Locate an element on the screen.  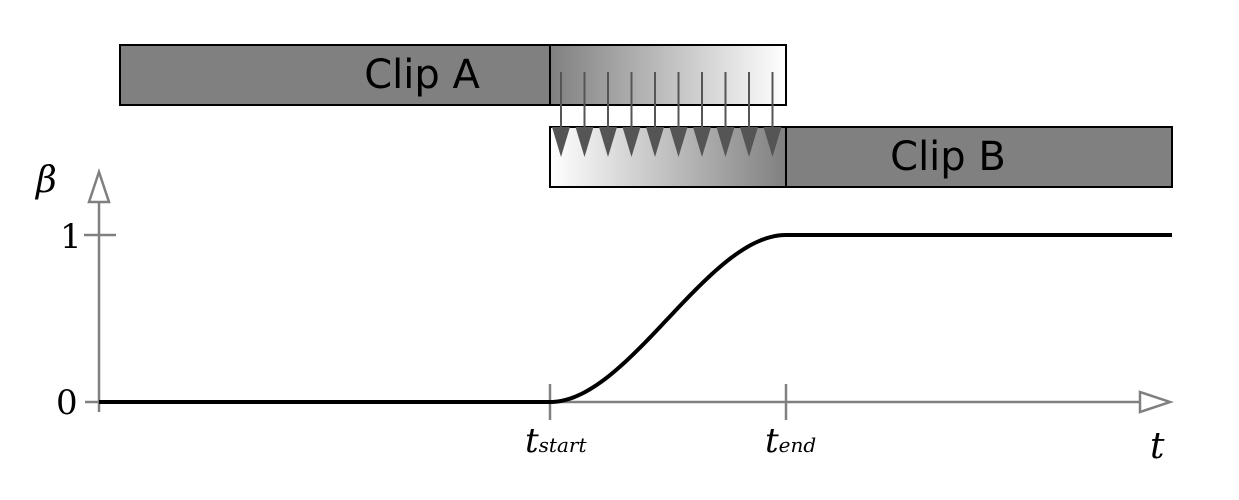
clip-a-label: Clip A is located at coordinates (422, 75).